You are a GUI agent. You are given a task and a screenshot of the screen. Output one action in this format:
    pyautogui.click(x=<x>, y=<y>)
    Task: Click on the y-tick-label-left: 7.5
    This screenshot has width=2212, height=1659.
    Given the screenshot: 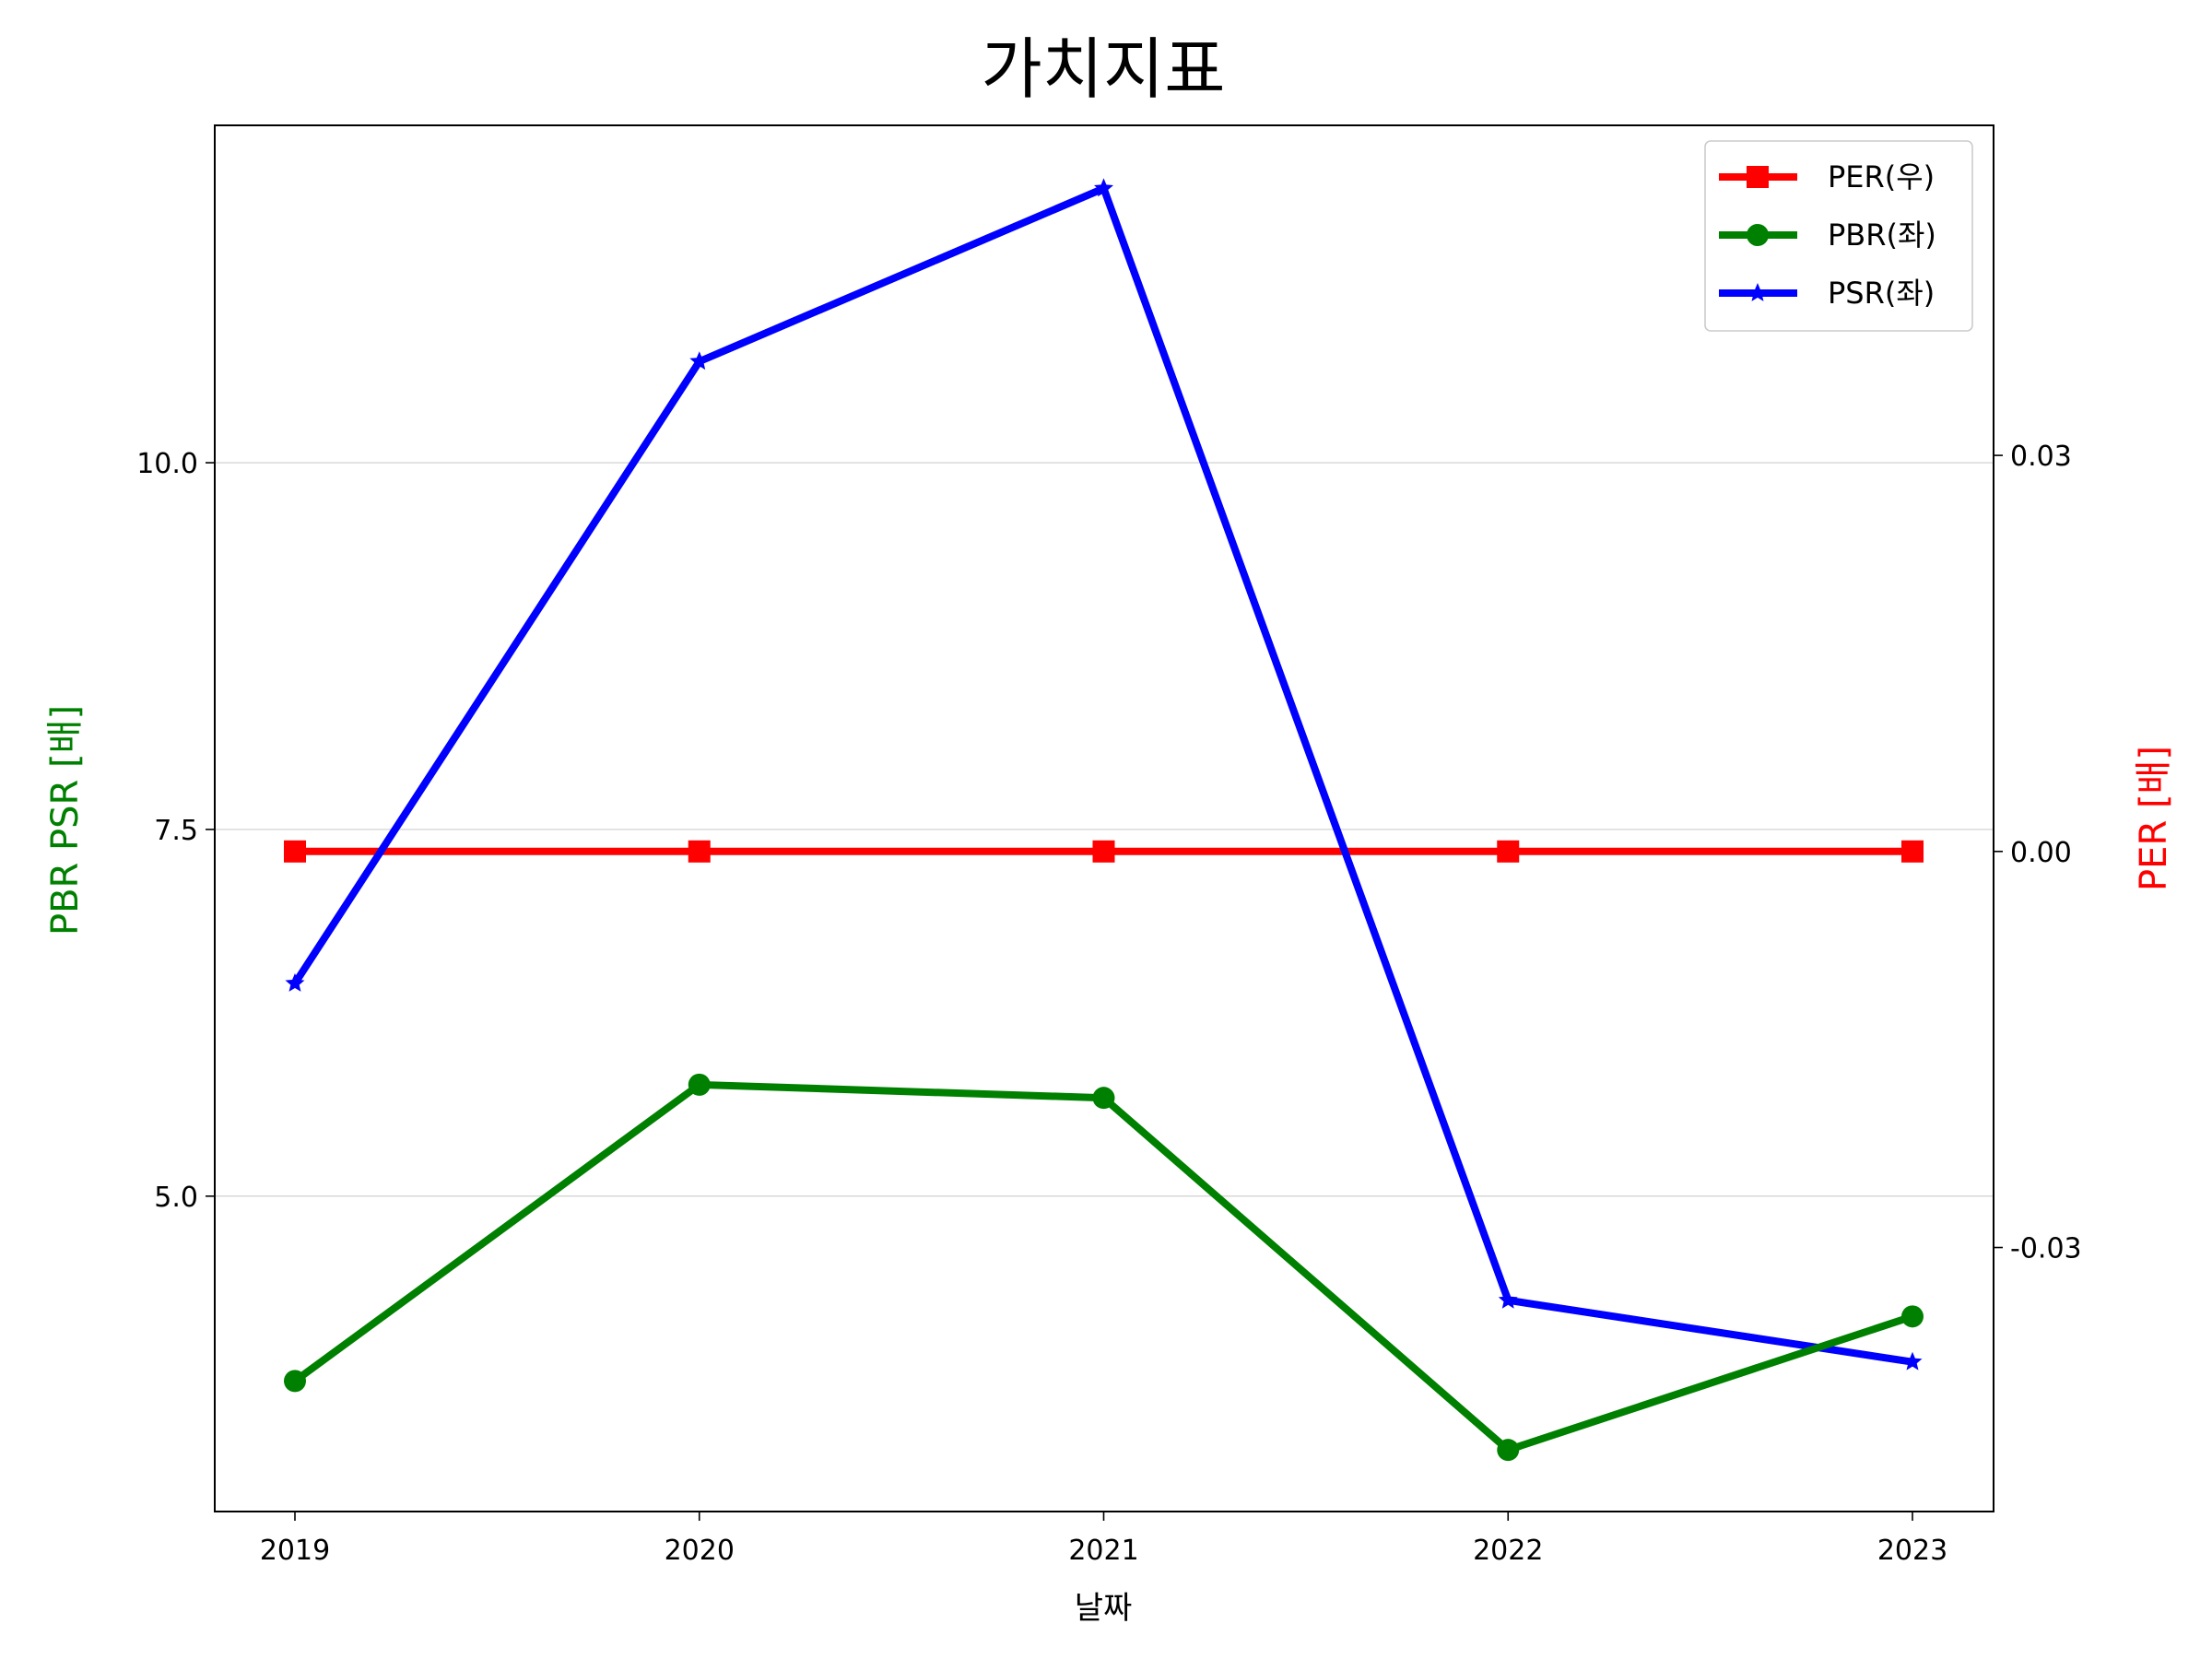 What is the action you would take?
    pyautogui.click(x=176, y=831)
    